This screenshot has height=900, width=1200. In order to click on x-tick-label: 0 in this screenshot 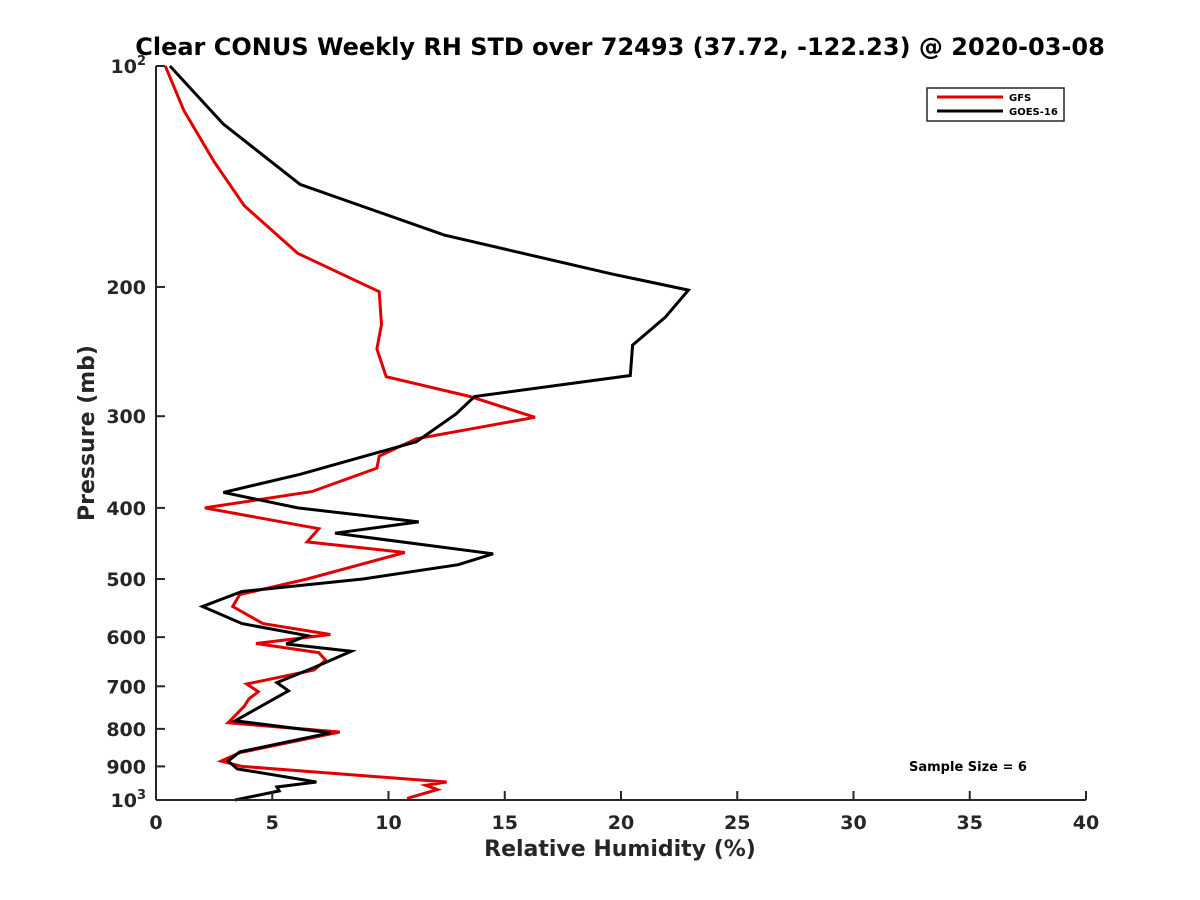, I will do `click(155, 823)`.